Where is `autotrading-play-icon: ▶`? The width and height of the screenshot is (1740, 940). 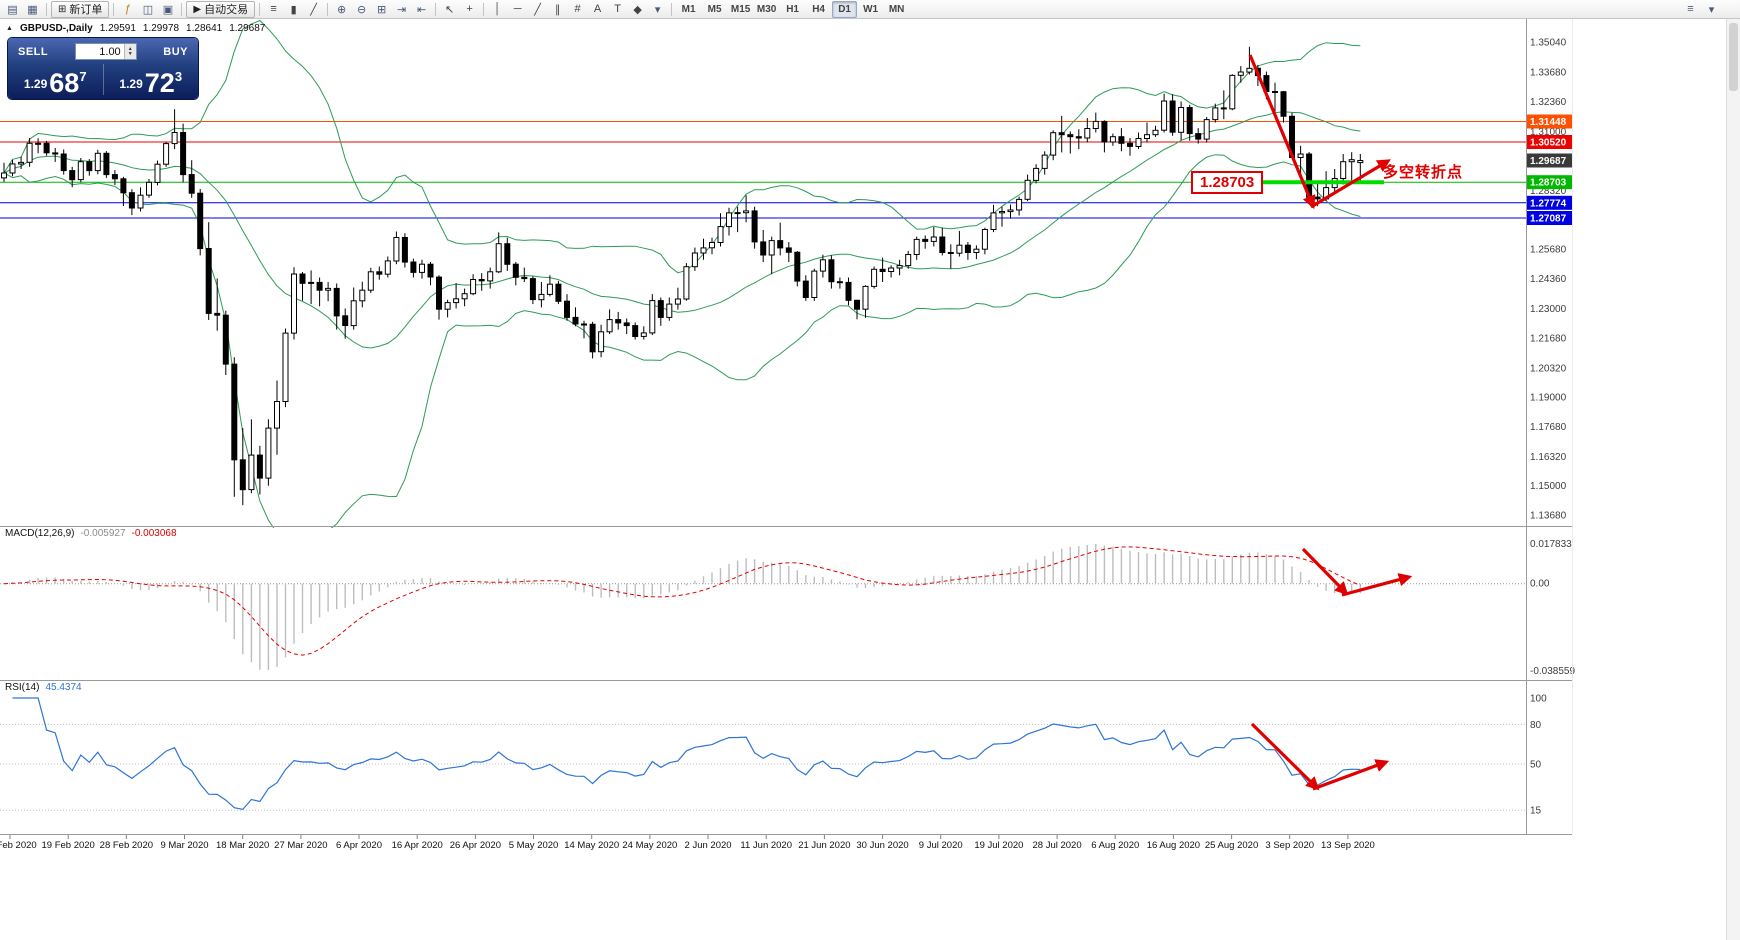
autotrading-play-icon: ▶ is located at coordinates (197, 9).